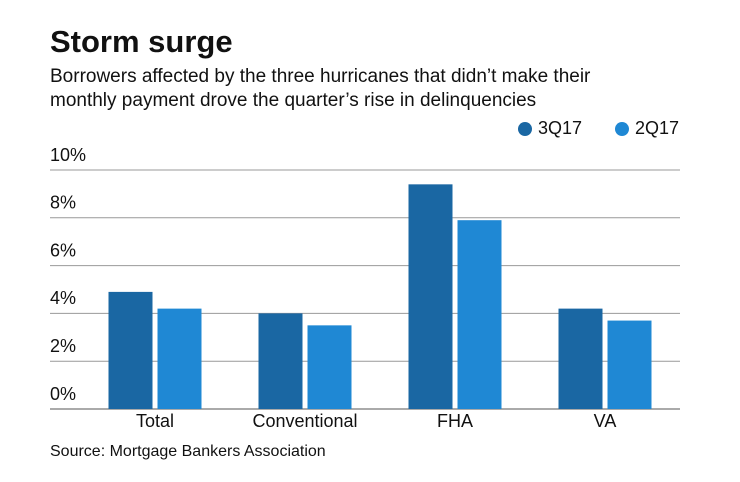 Image resolution: width=740 pixels, height=482 pixels. Describe the element at coordinates (304, 421) in the screenshot. I see `x-tick-label: Conventional` at that location.